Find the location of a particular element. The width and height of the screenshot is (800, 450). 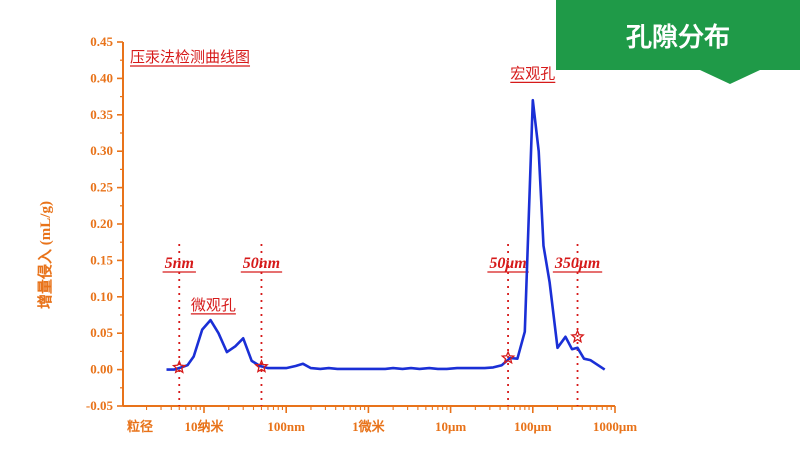

y-tick-label: 0.00 is located at coordinates (101, 369).